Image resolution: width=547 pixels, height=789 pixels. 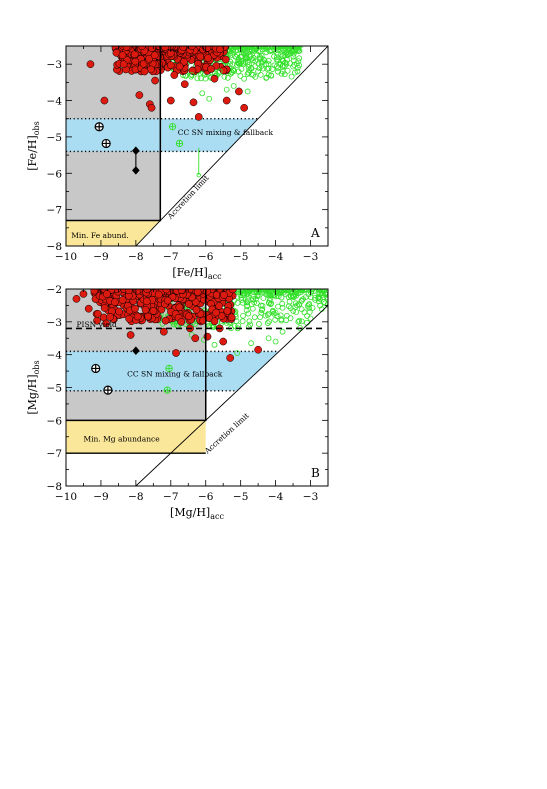 What do you see at coordinates (136, 351) in the screenshot?
I see `chart-1-diamond-marker` at bounding box center [136, 351].